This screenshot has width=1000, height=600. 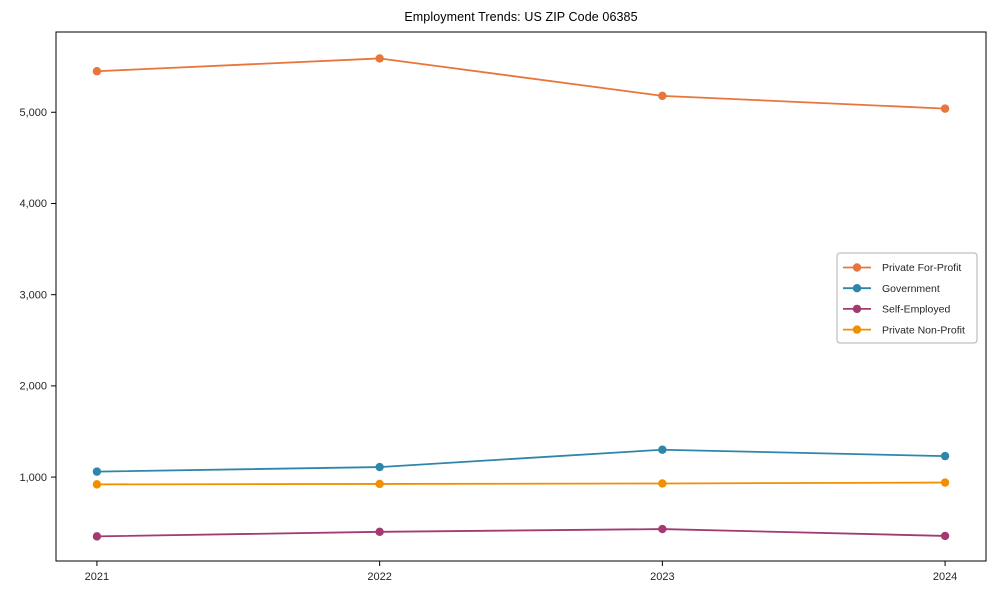 I want to click on legend-label: Private Non-Profit, so click(x=923, y=330).